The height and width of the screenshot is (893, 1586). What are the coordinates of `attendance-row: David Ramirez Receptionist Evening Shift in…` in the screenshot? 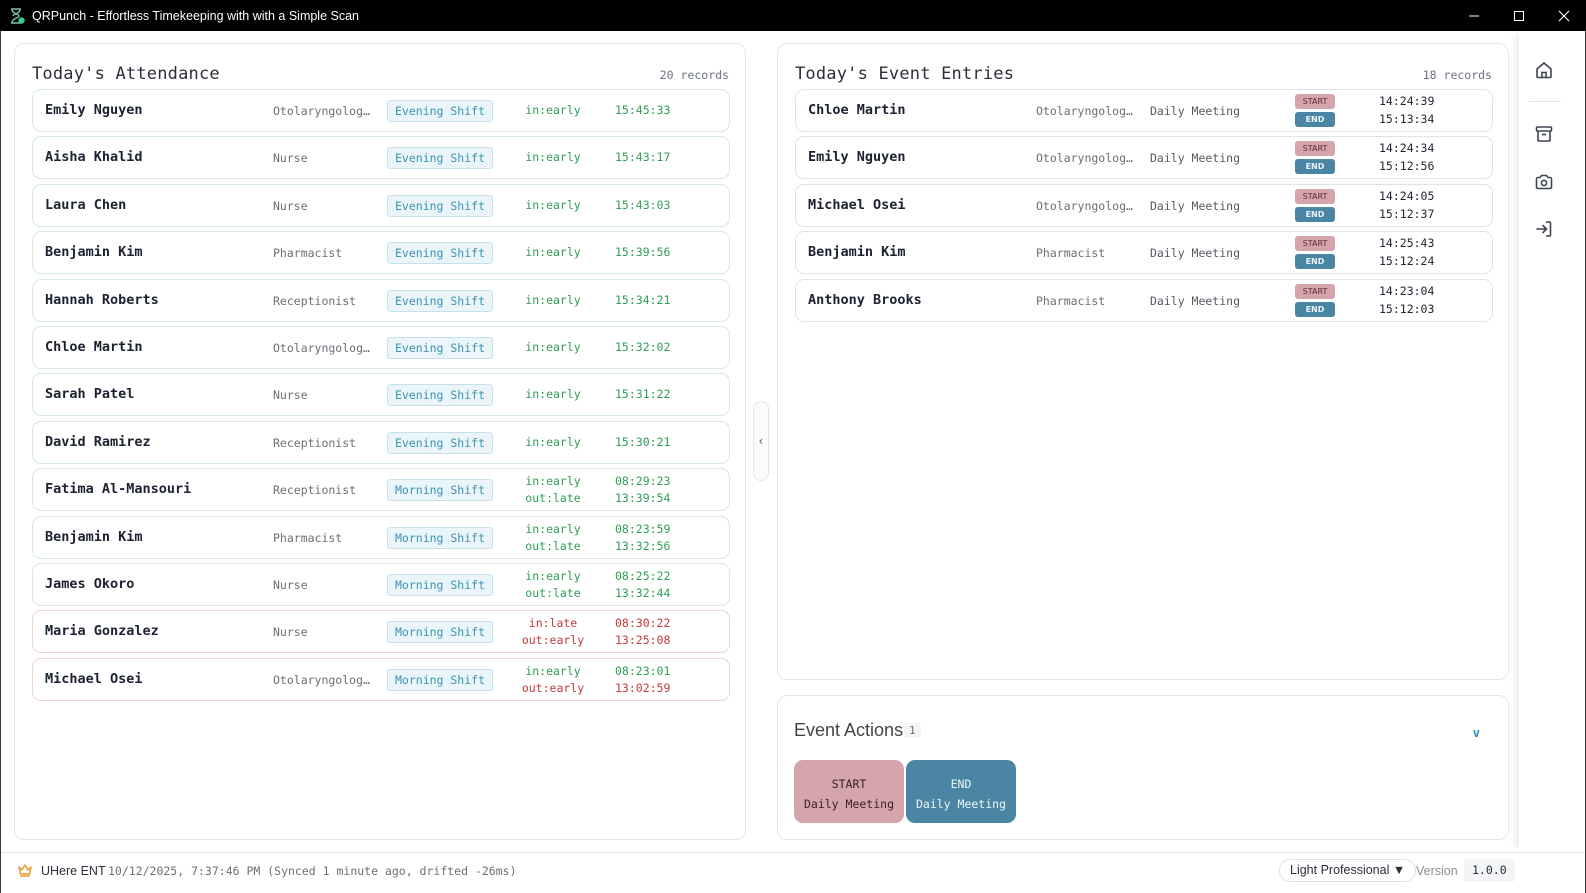 It's located at (381, 442).